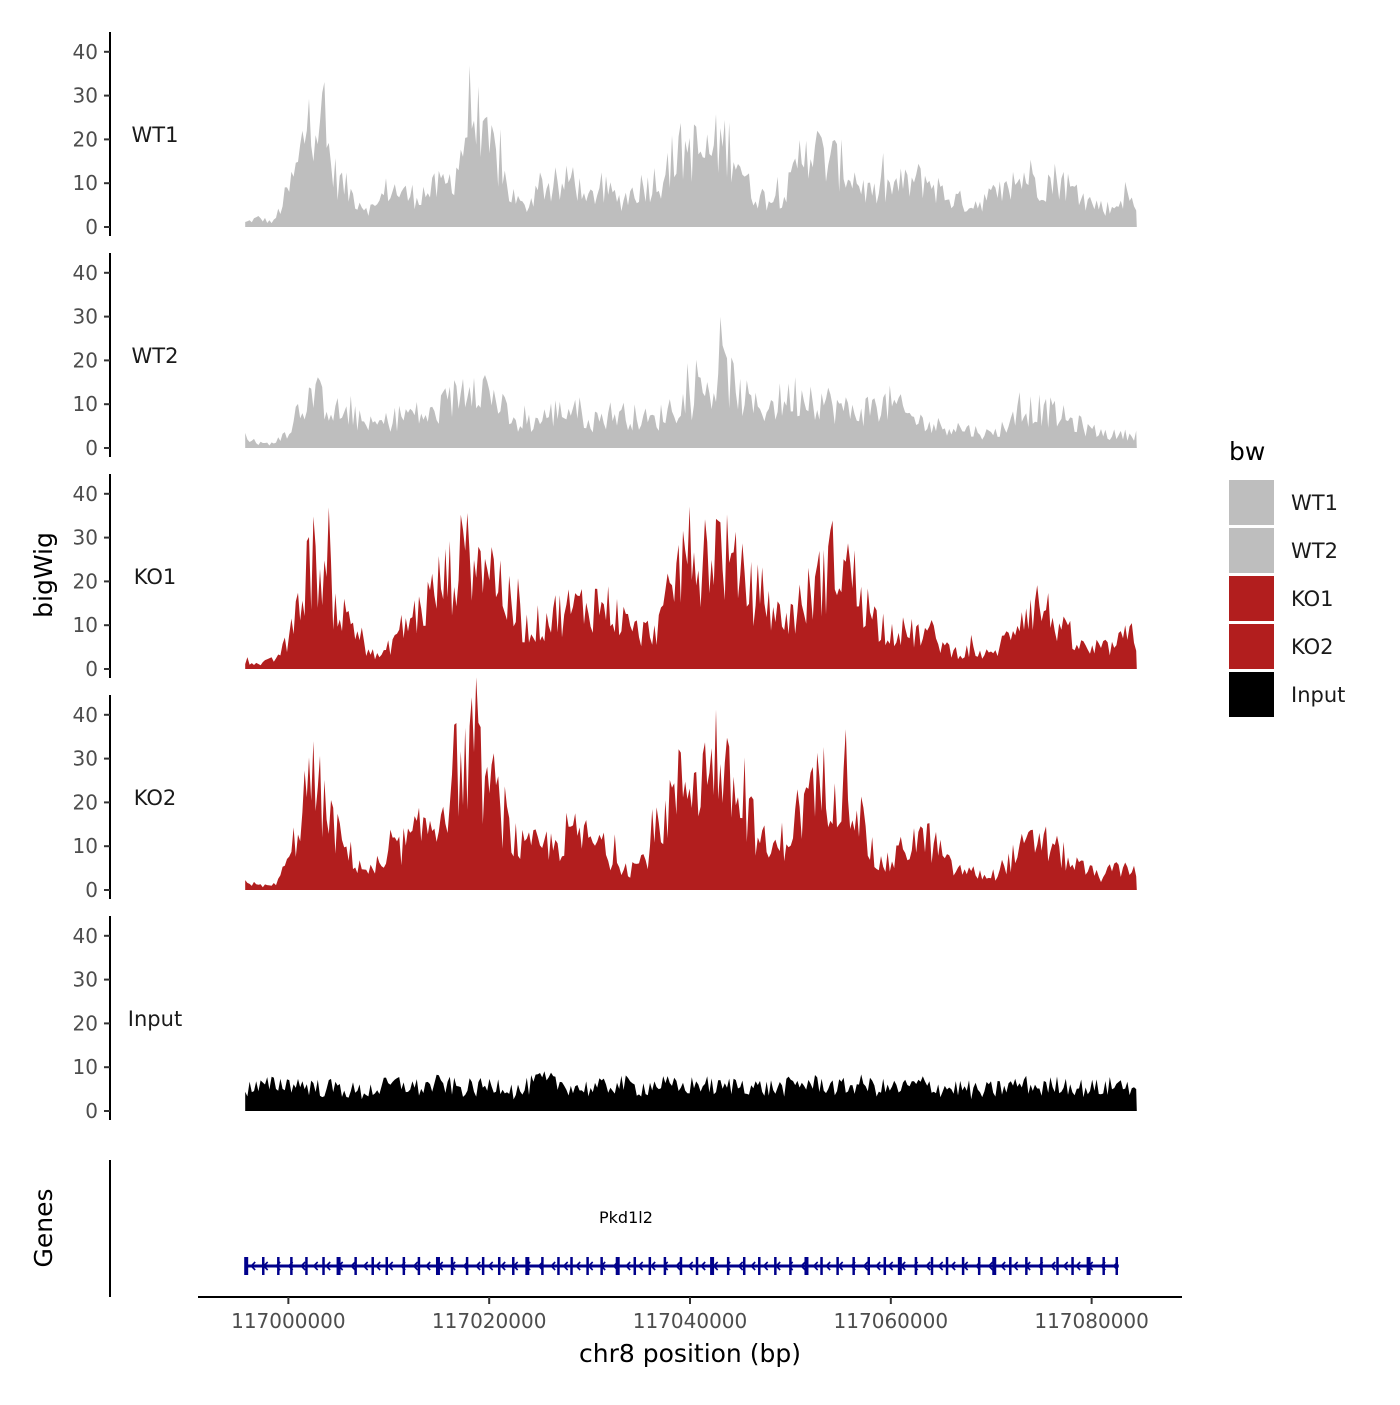 The image size is (1400, 1405). Describe the element at coordinates (891, 1321) in the screenshot. I see `x-tick-label: 117060000` at that location.